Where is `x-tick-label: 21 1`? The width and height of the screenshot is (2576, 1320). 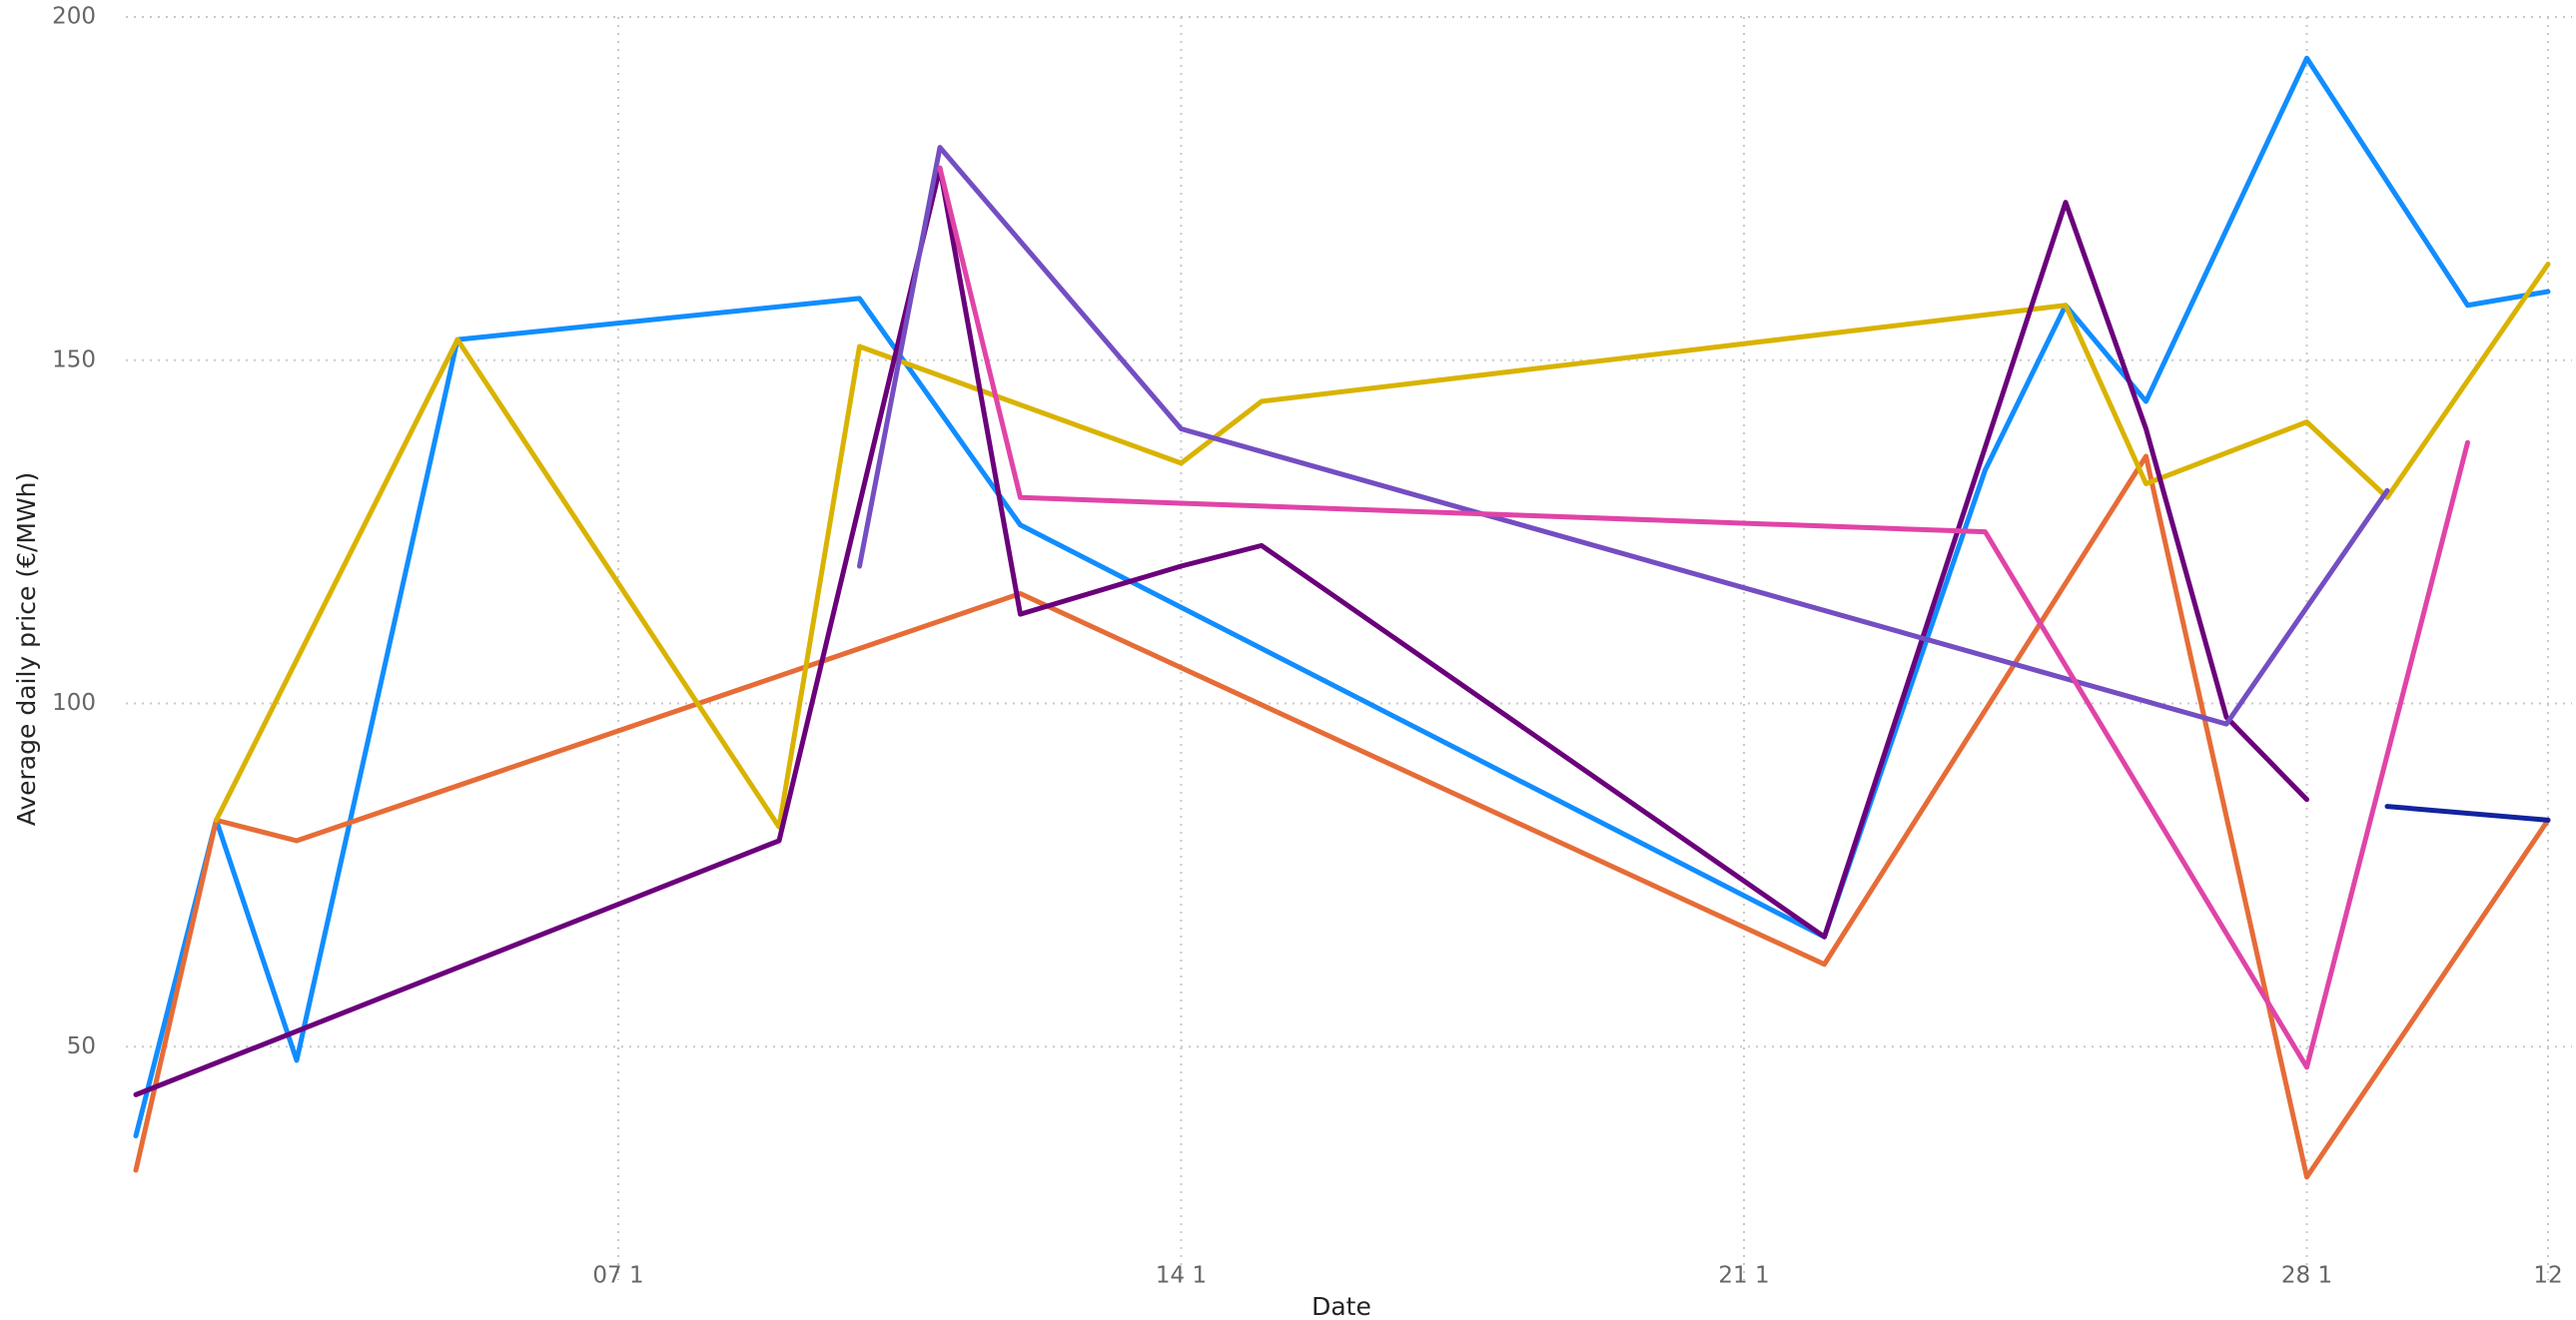 x-tick-label: 21 1 is located at coordinates (1744, 1276).